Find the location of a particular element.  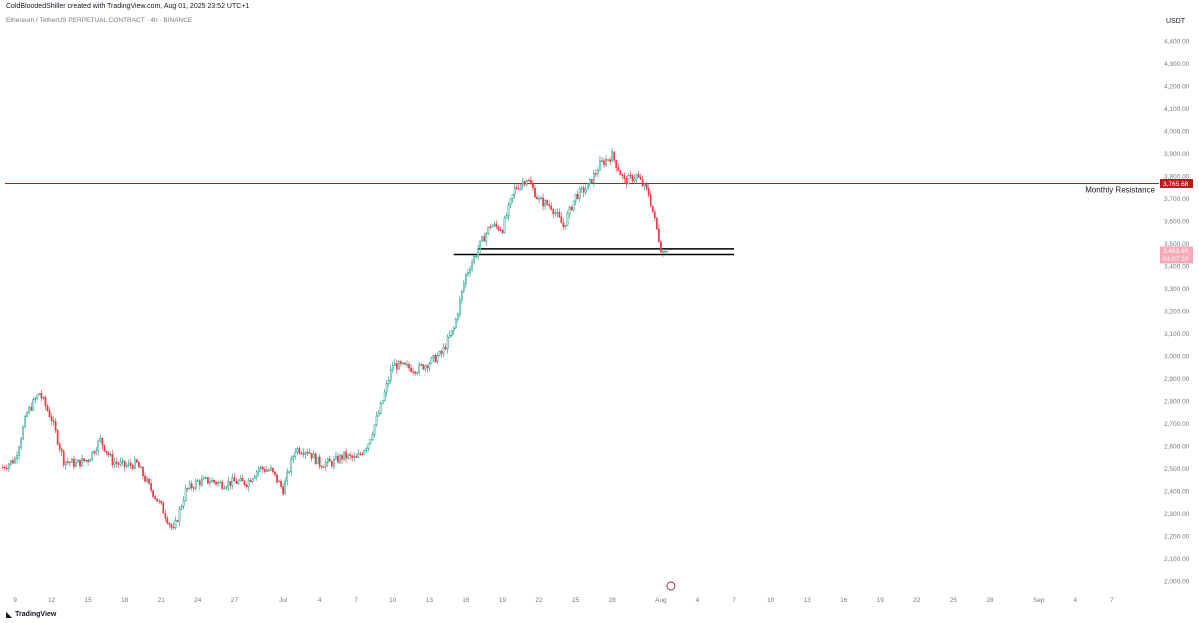

time-tick-label: 13 is located at coordinates (430, 600).